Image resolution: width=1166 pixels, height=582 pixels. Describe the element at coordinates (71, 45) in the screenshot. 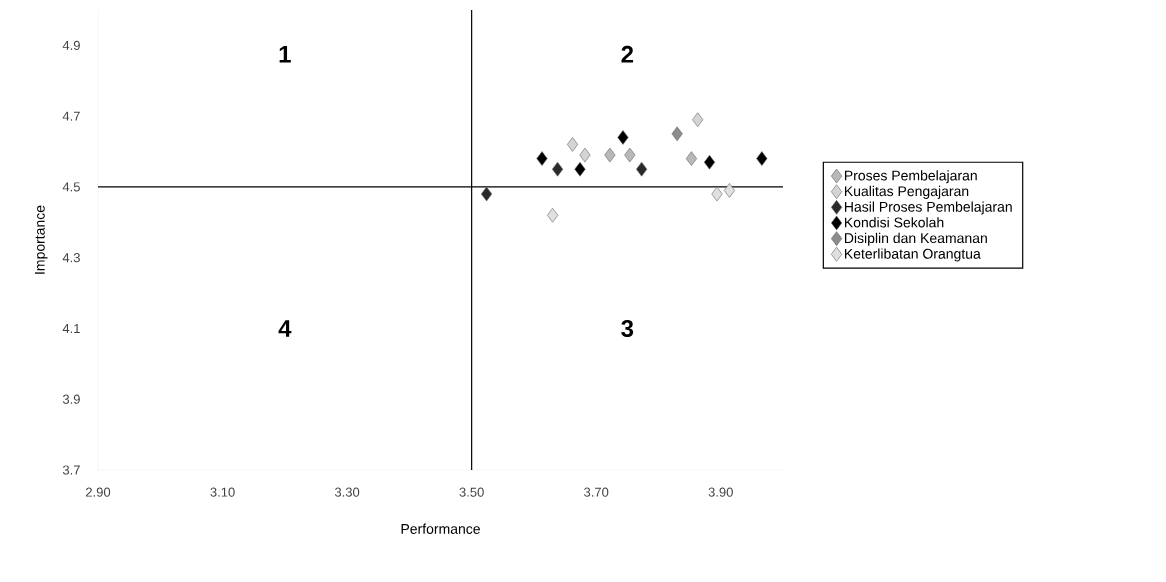

I see `y-tick-label: 4.9` at that location.